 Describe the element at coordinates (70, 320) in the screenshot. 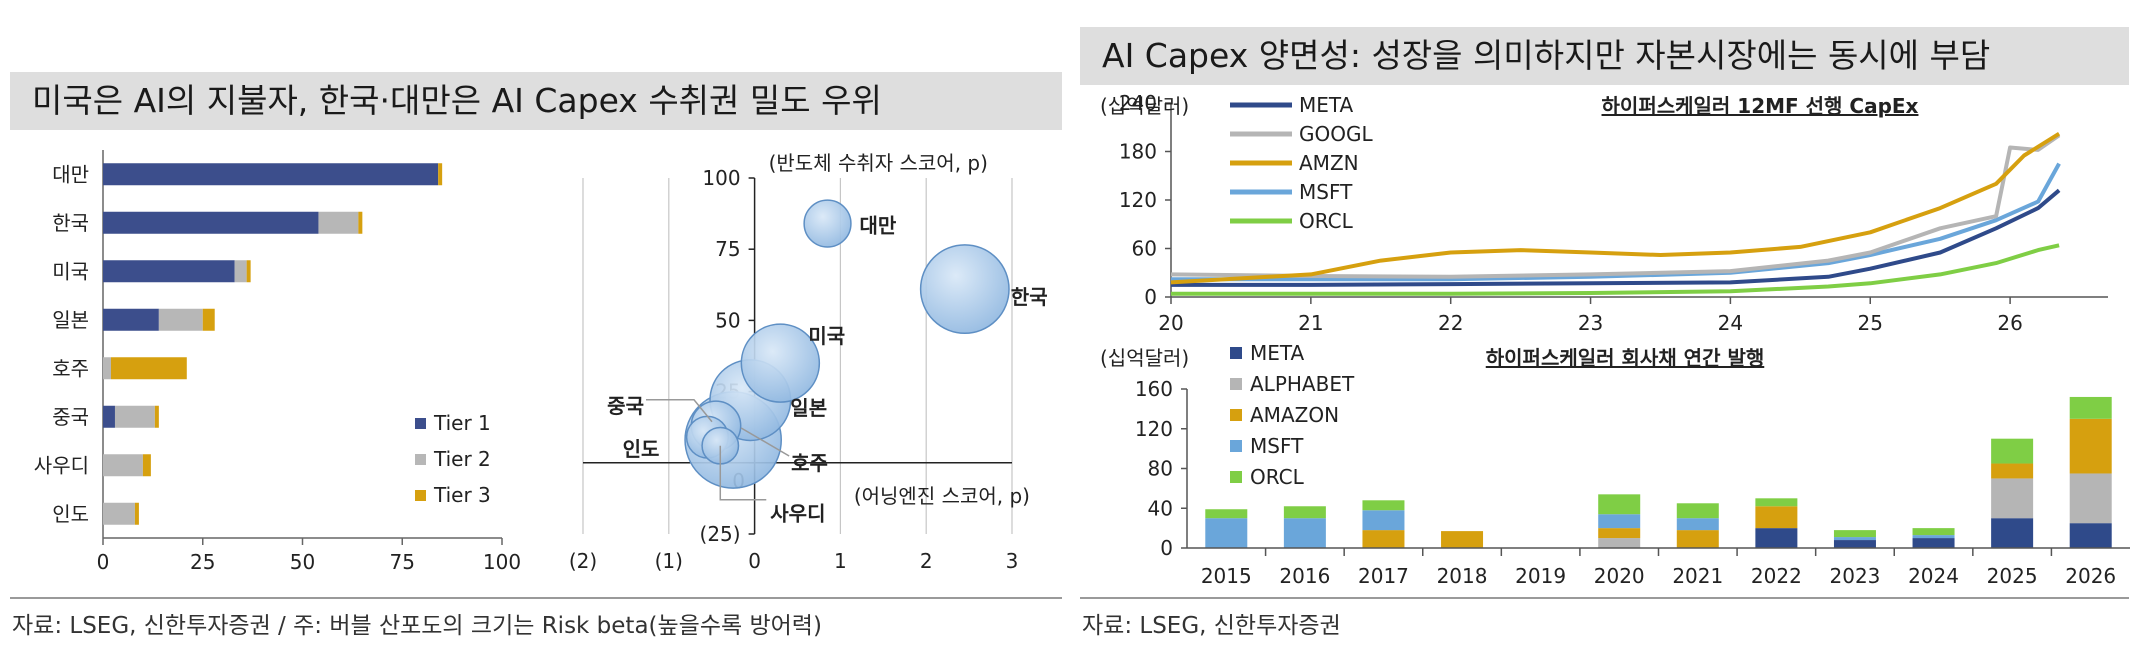

I see `hbar-category-label: 일본` at that location.